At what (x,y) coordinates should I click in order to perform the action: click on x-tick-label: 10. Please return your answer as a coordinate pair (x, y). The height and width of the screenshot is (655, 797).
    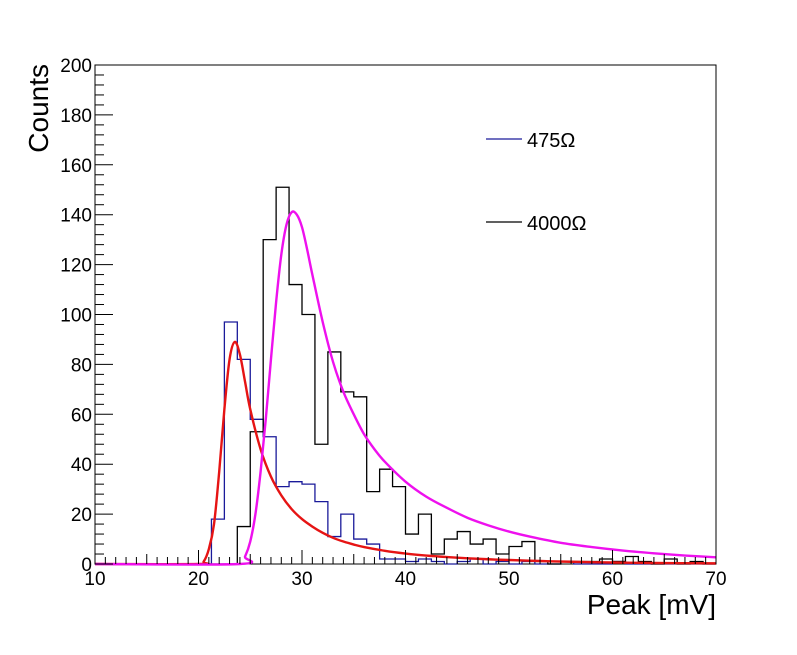
    Looking at the image, I should click on (94, 579).